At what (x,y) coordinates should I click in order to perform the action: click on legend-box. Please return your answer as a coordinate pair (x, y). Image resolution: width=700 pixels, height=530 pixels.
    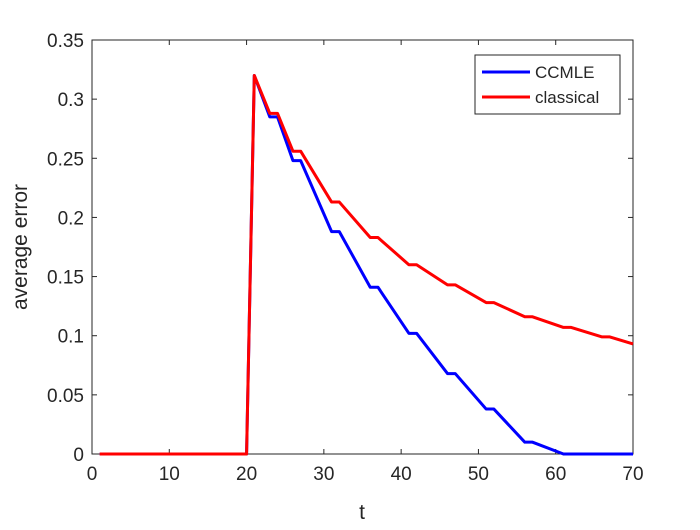
    Looking at the image, I should click on (547, 84).